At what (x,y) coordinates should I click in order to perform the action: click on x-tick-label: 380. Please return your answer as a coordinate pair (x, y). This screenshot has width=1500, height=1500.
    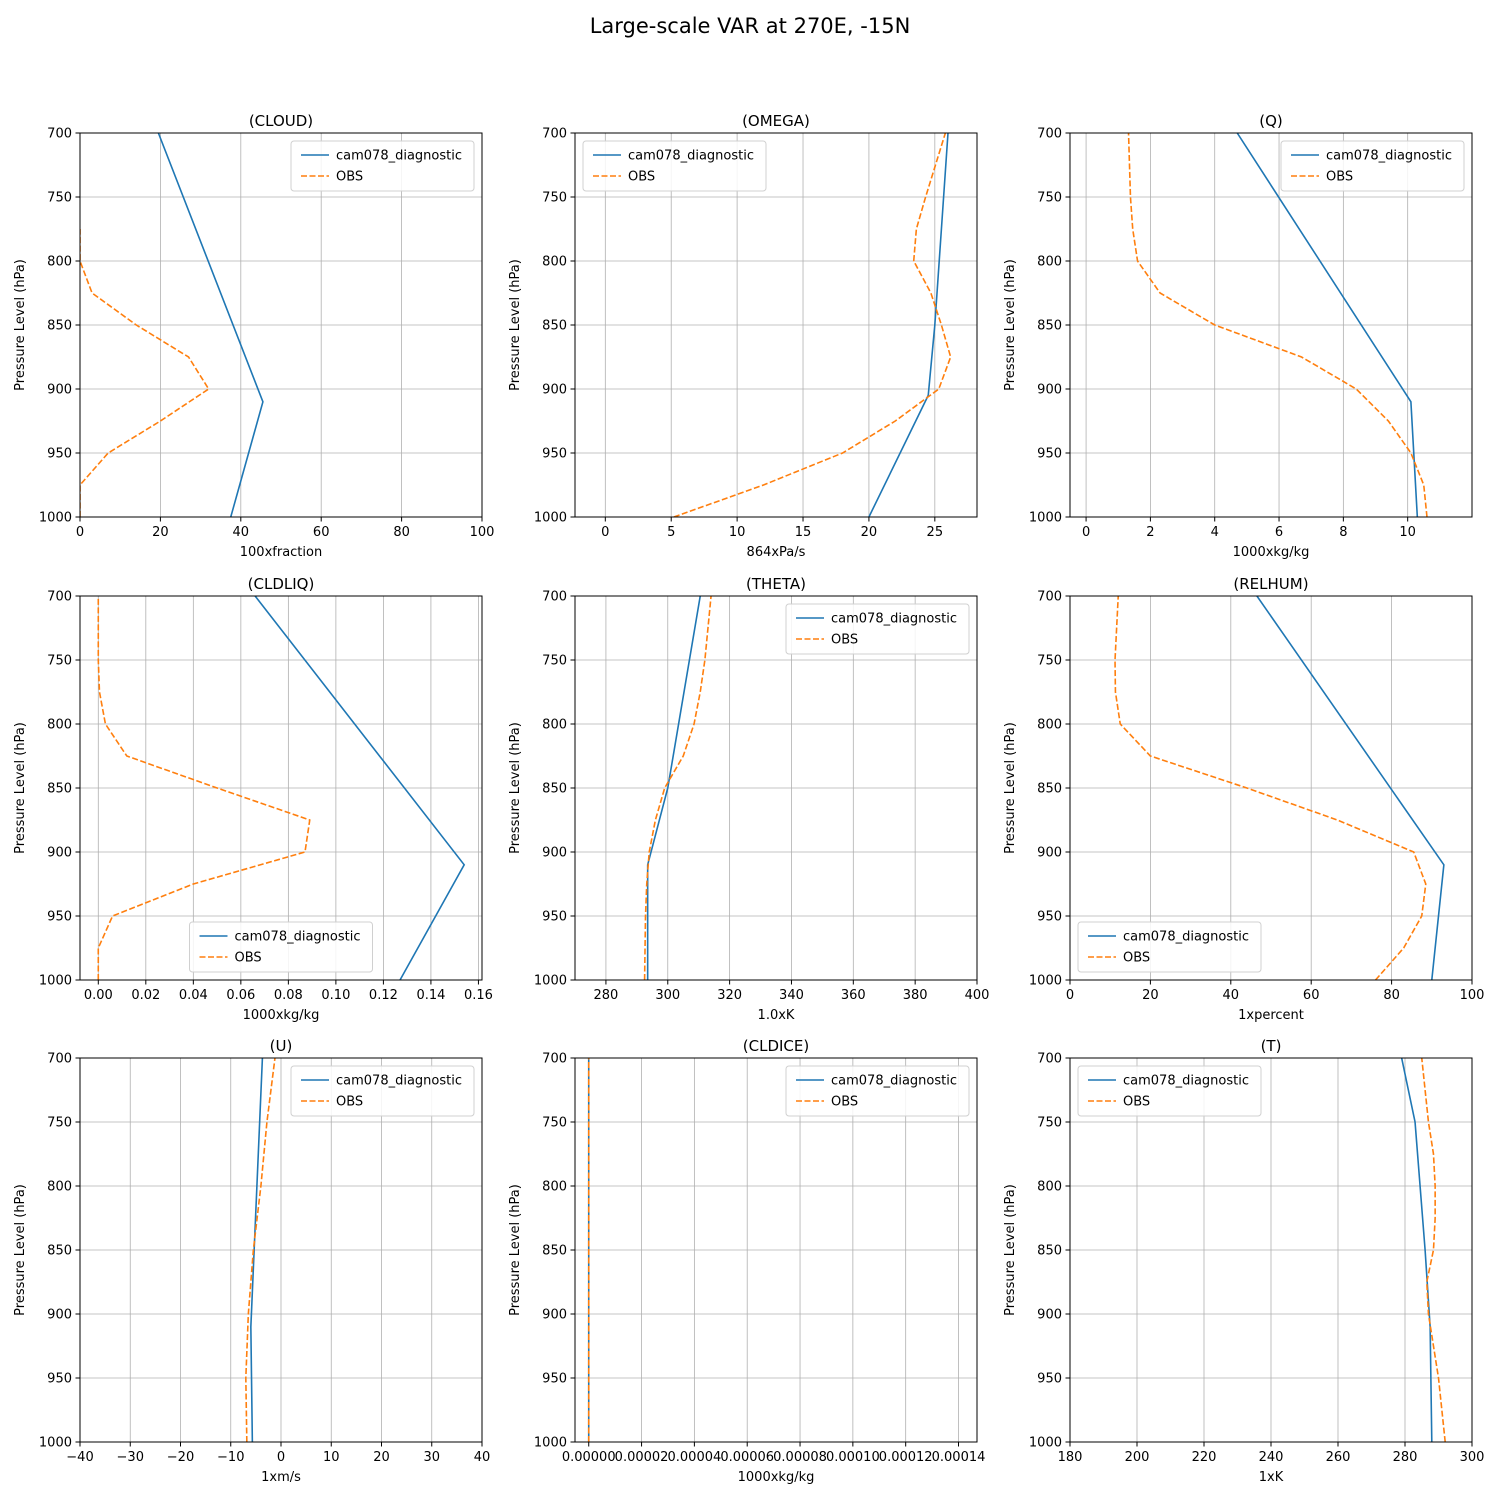
    Looking at the image, I should click on (915, 995).